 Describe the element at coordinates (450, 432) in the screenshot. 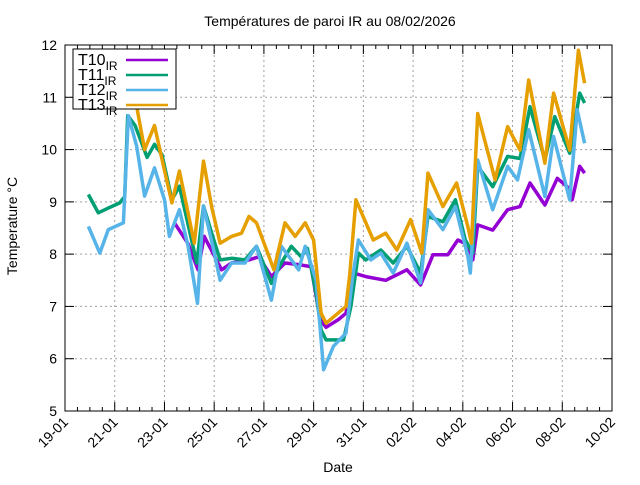

I see `x-tick-label: 04-02` at that location.